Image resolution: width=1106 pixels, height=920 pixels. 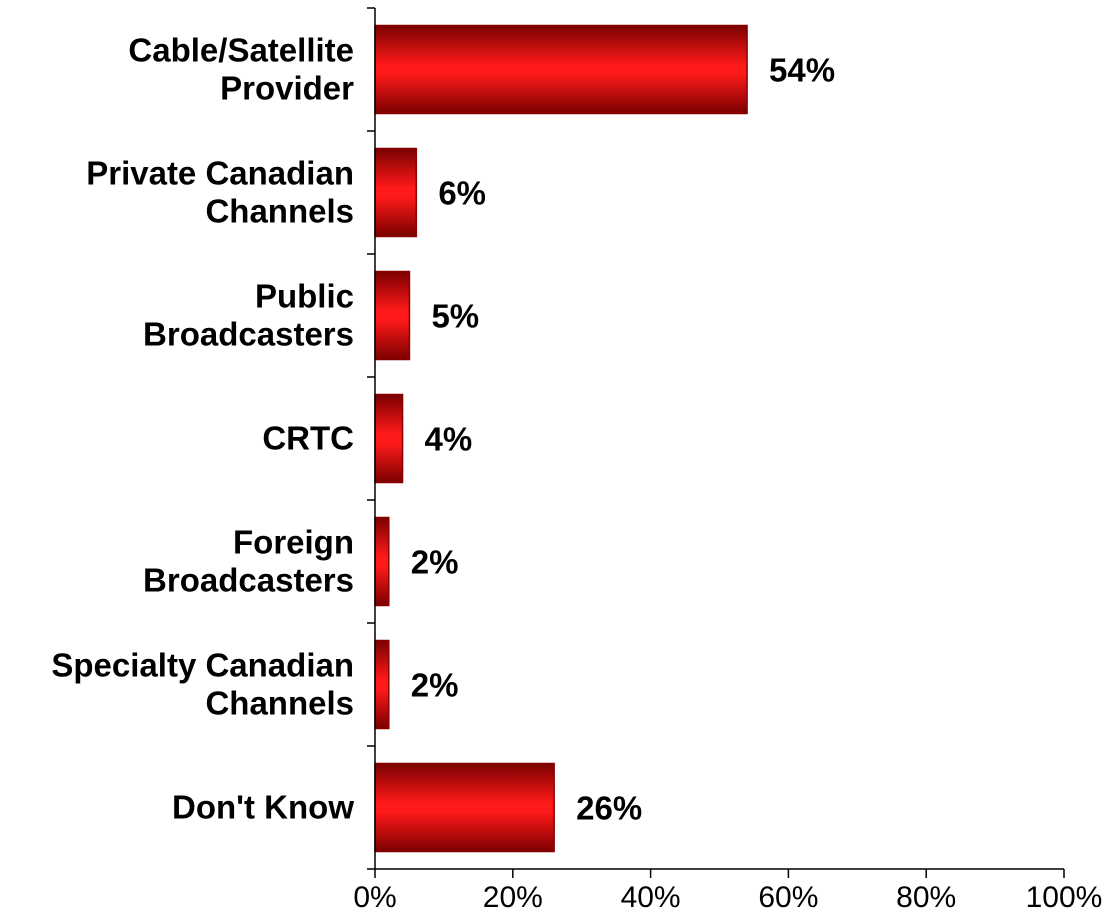 What do you see at coordinates (802, 70) in the screenshot?
I see `value-label: 54%` at bounding box center [802, 70].